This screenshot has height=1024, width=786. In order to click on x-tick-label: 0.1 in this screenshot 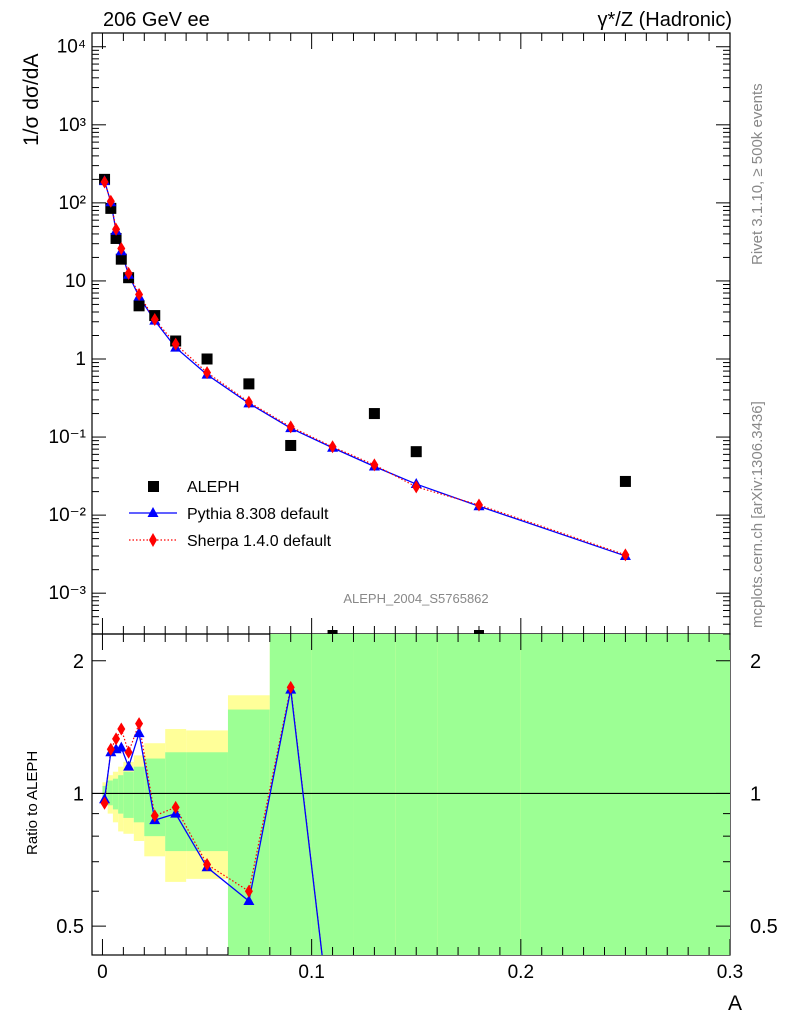, I will do `click(311, 972)`.